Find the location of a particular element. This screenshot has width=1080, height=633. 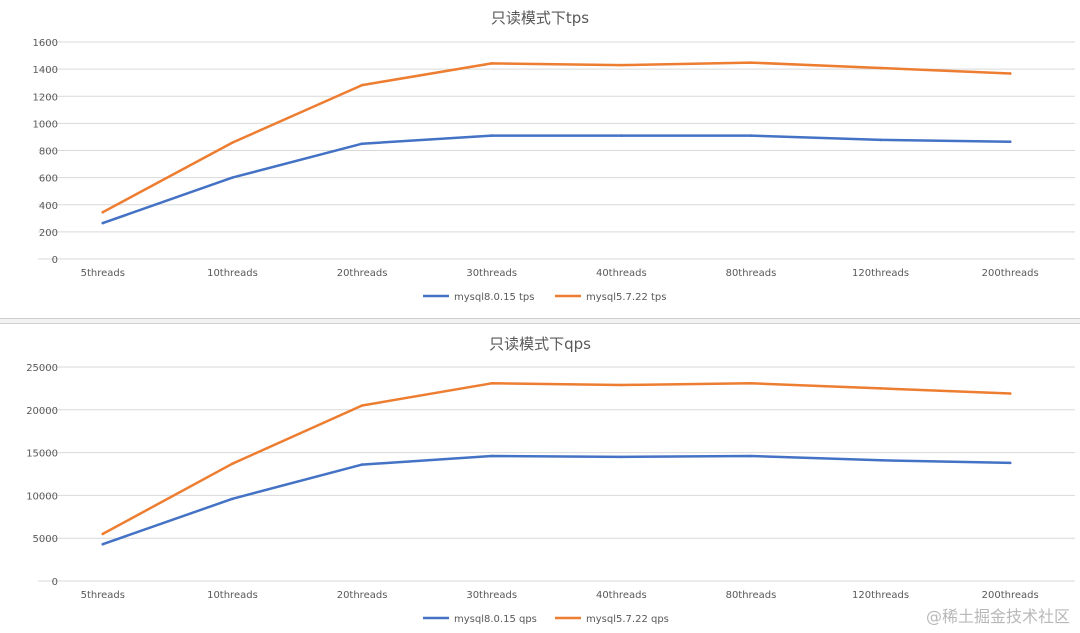

tps-x-tick-label: 10threads is located at coordinates (232, 273).